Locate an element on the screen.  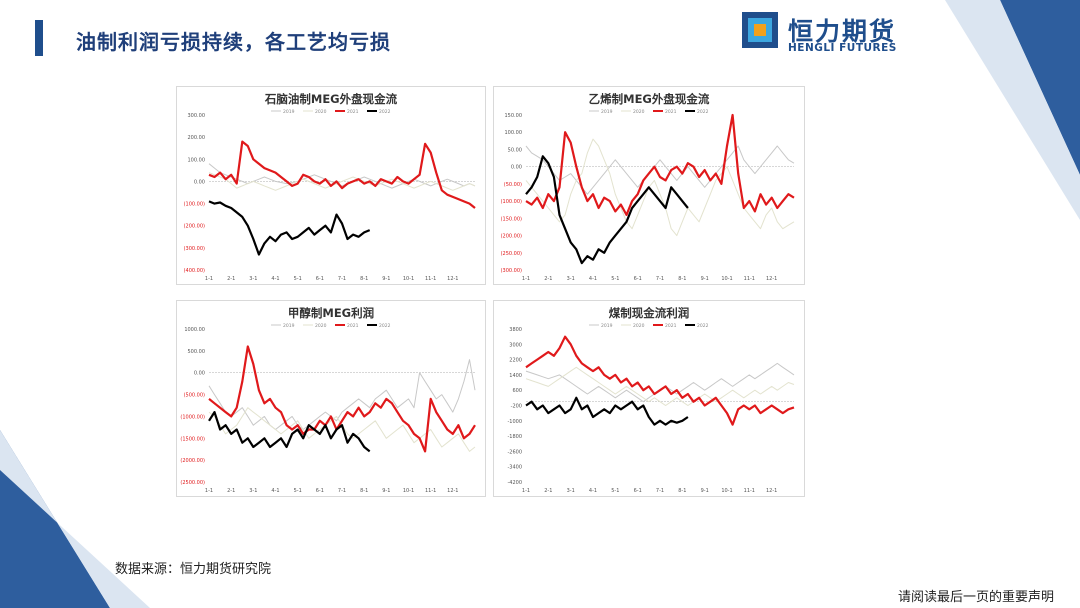
y-tick-label: 300.00 is located at coordinates (197, 116).